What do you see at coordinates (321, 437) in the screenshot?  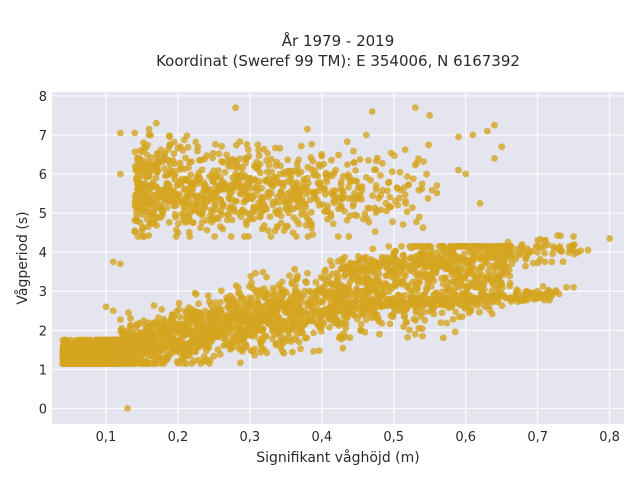 I see `x-tick-label: 0,4` at bounding box center [321, 437].